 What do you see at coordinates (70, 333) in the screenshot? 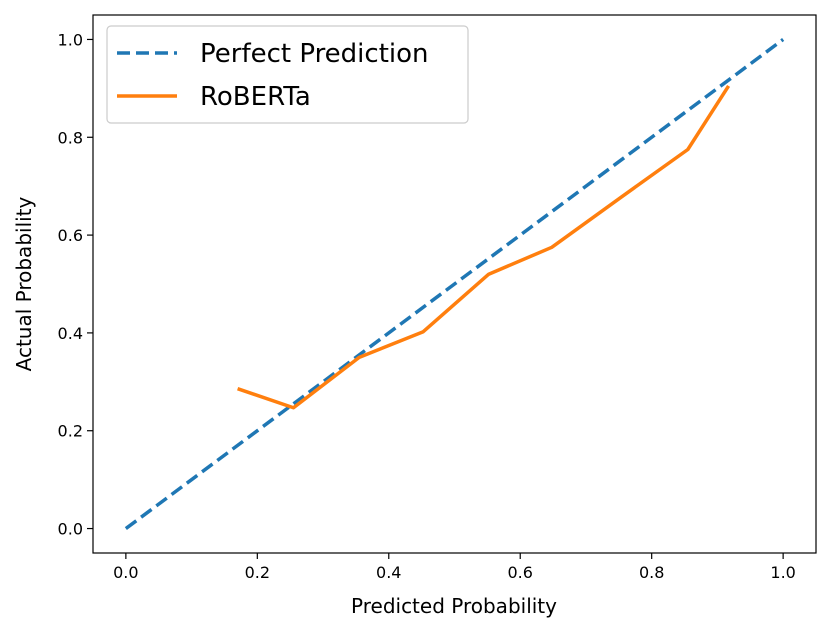
I see `y-tick-label: 0.4` at bounding box center [70, 333].